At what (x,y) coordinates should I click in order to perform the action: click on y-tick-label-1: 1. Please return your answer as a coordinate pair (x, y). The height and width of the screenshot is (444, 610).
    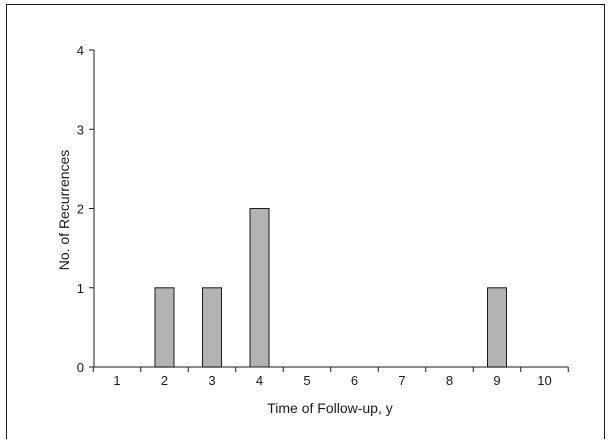
    Looking at the image, I should click on (80, 288).